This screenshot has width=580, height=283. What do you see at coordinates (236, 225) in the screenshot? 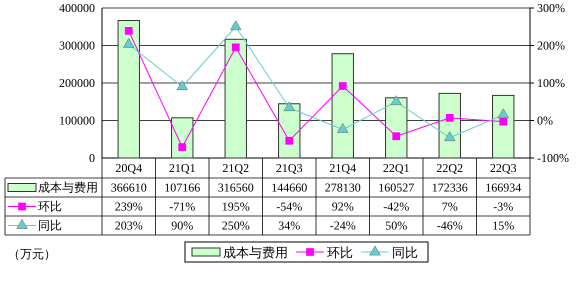
I see `data-label: 250%` at bounding box center [236, 225].